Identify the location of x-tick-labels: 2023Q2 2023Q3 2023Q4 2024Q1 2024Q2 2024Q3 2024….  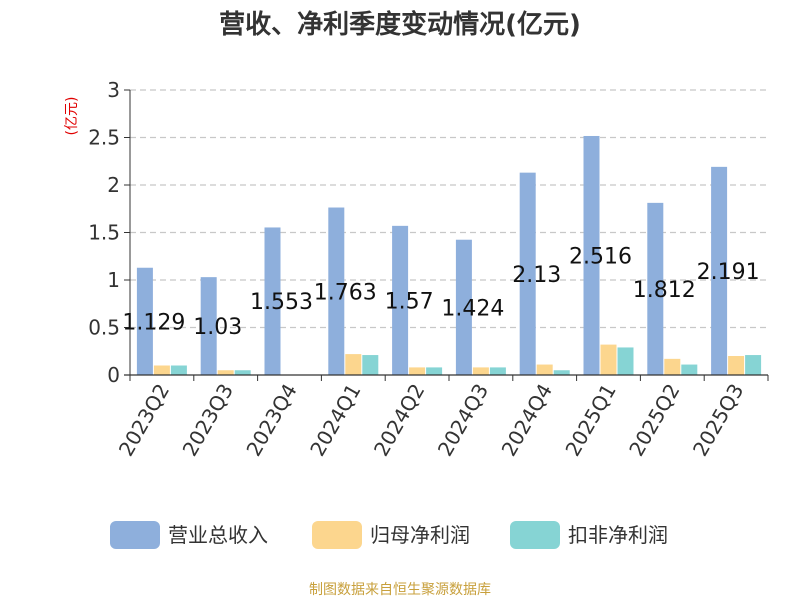
(431, 420).